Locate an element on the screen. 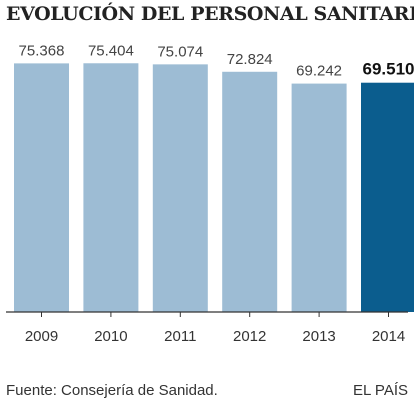 This screenshot has width=414, height=406. chart-title: EVOLUCIÓN DEL PERSONAL SANITARIO is located at coordinates (210, 14).